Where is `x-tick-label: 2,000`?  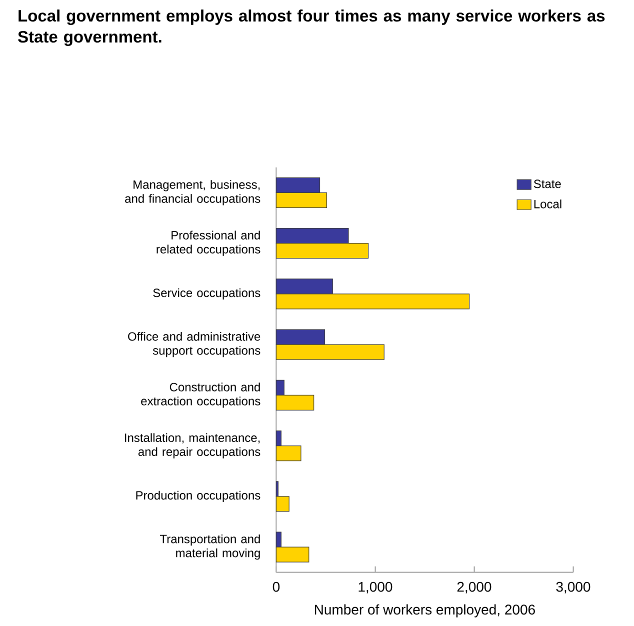 x-tick-label: 2,000 is located at coordinates (474, 588).